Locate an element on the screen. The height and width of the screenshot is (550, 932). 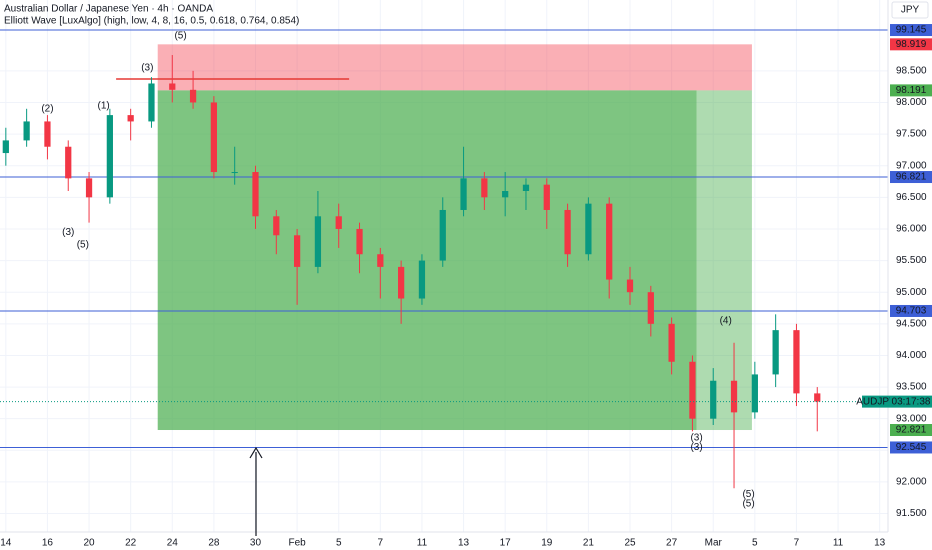
position-label: 98.919 is located at coordinates (911, 44).